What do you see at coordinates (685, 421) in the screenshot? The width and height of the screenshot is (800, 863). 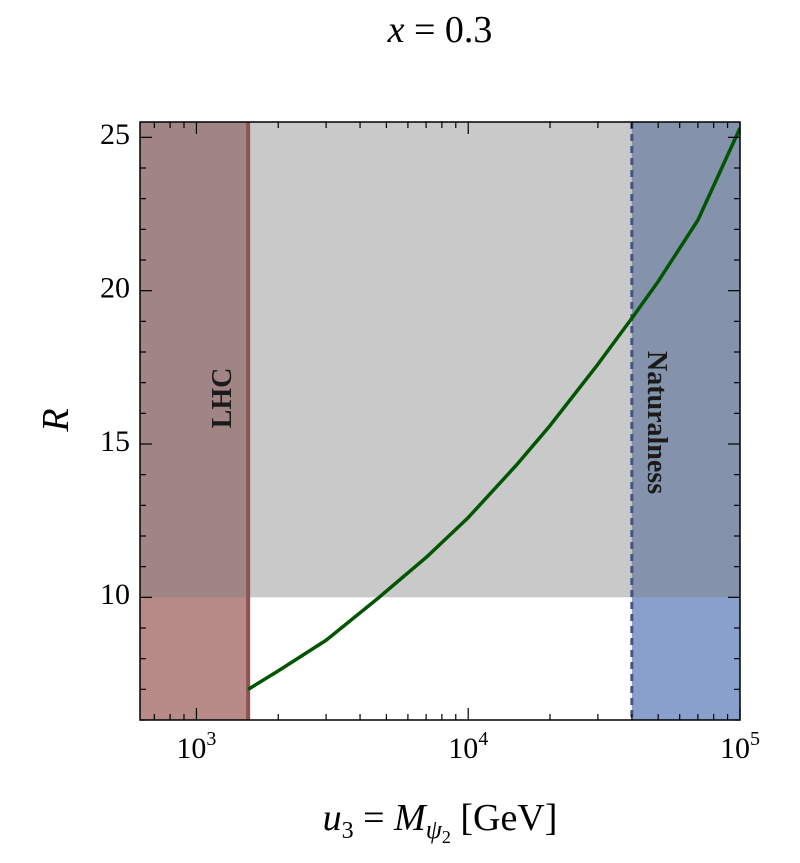 I see `naturalness-excluded-band` at bounding box center [685, 421].